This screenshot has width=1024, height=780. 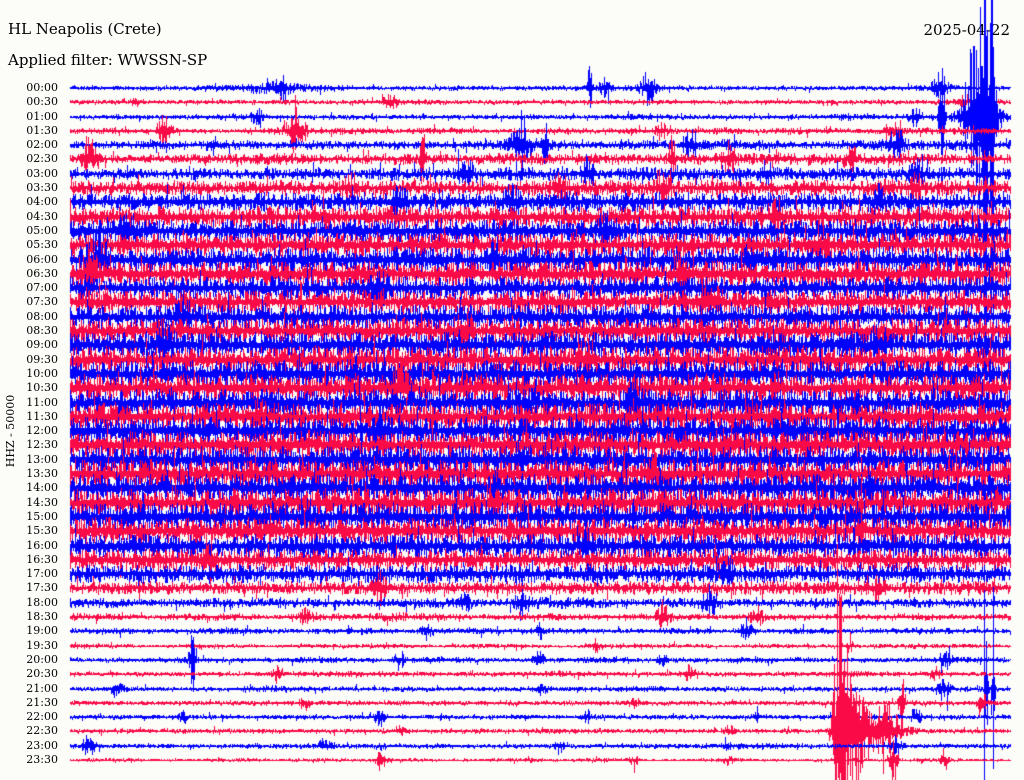 What do you see at coordinates (42, 116) in the screenshot?
I see `time-label: 01:00` at bounding box center [42, 116].